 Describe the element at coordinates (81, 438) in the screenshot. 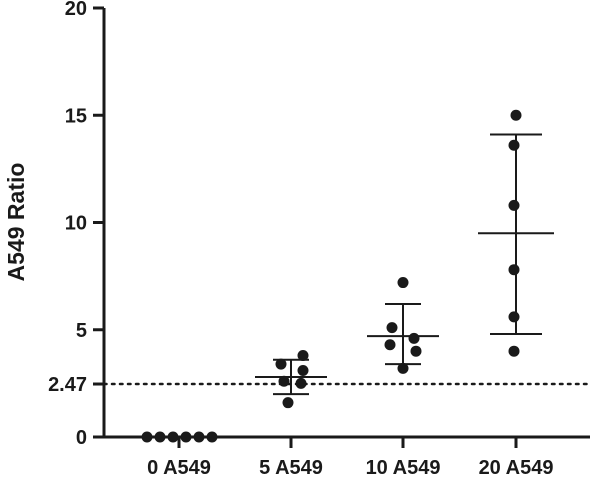

I see `y-tick-label: 0` at that location.